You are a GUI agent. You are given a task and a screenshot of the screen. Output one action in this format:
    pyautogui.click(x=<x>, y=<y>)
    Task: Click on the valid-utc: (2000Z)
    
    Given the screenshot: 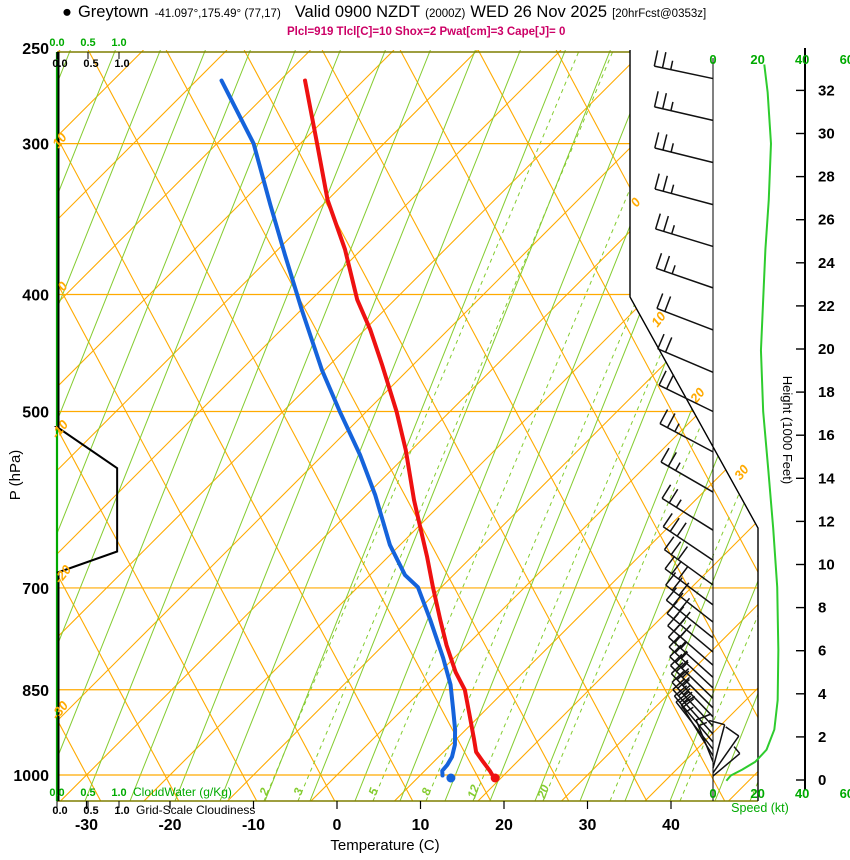 What is the action you would take?
    pyautogui.click(x=445, y=14)
    